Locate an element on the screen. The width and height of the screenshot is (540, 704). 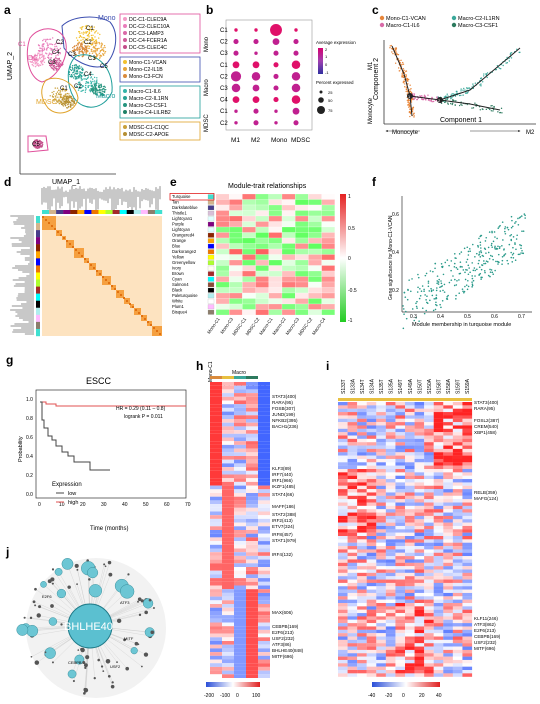
legend-label: DC-C3-LAMP3 is located at coordinates (146, 34).